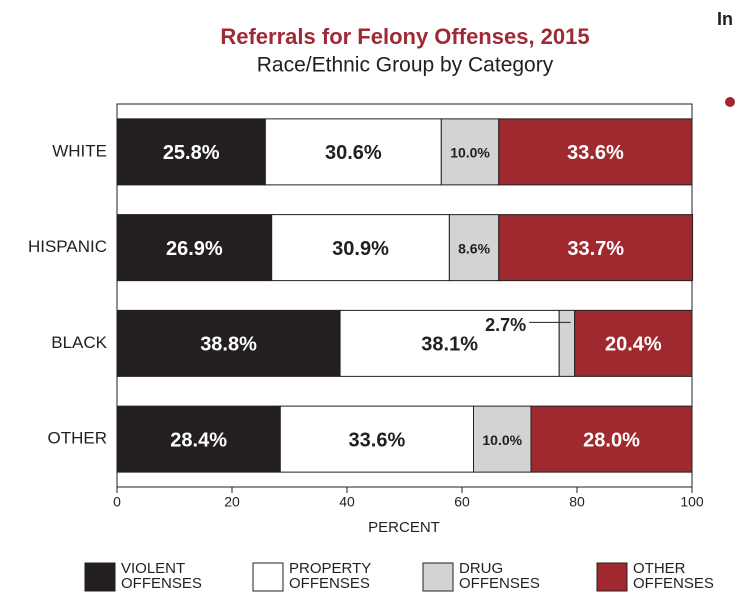 The width and height of the screenshot is (737, 597). Describe the element at coordinates (730, 102) in the screenshot. I see `bullet` at that location.